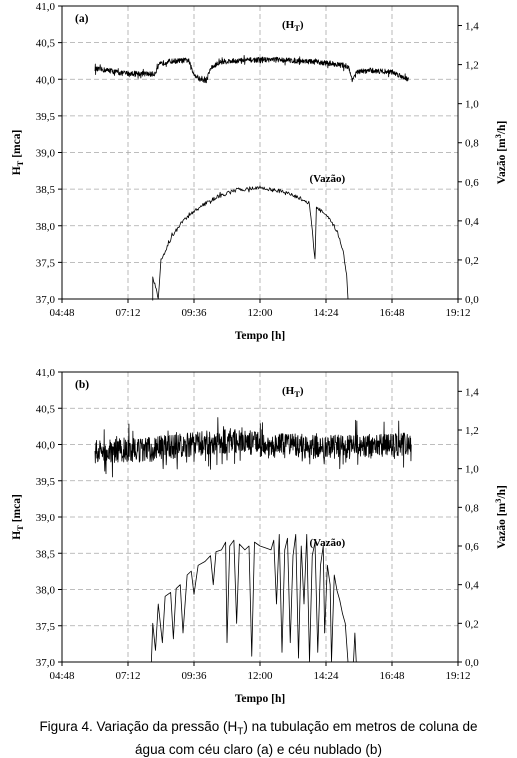 The image size is (517, 758). I want to click on caption-suffix: ) na tubulação em metros de coluna de, so click(360, 726).